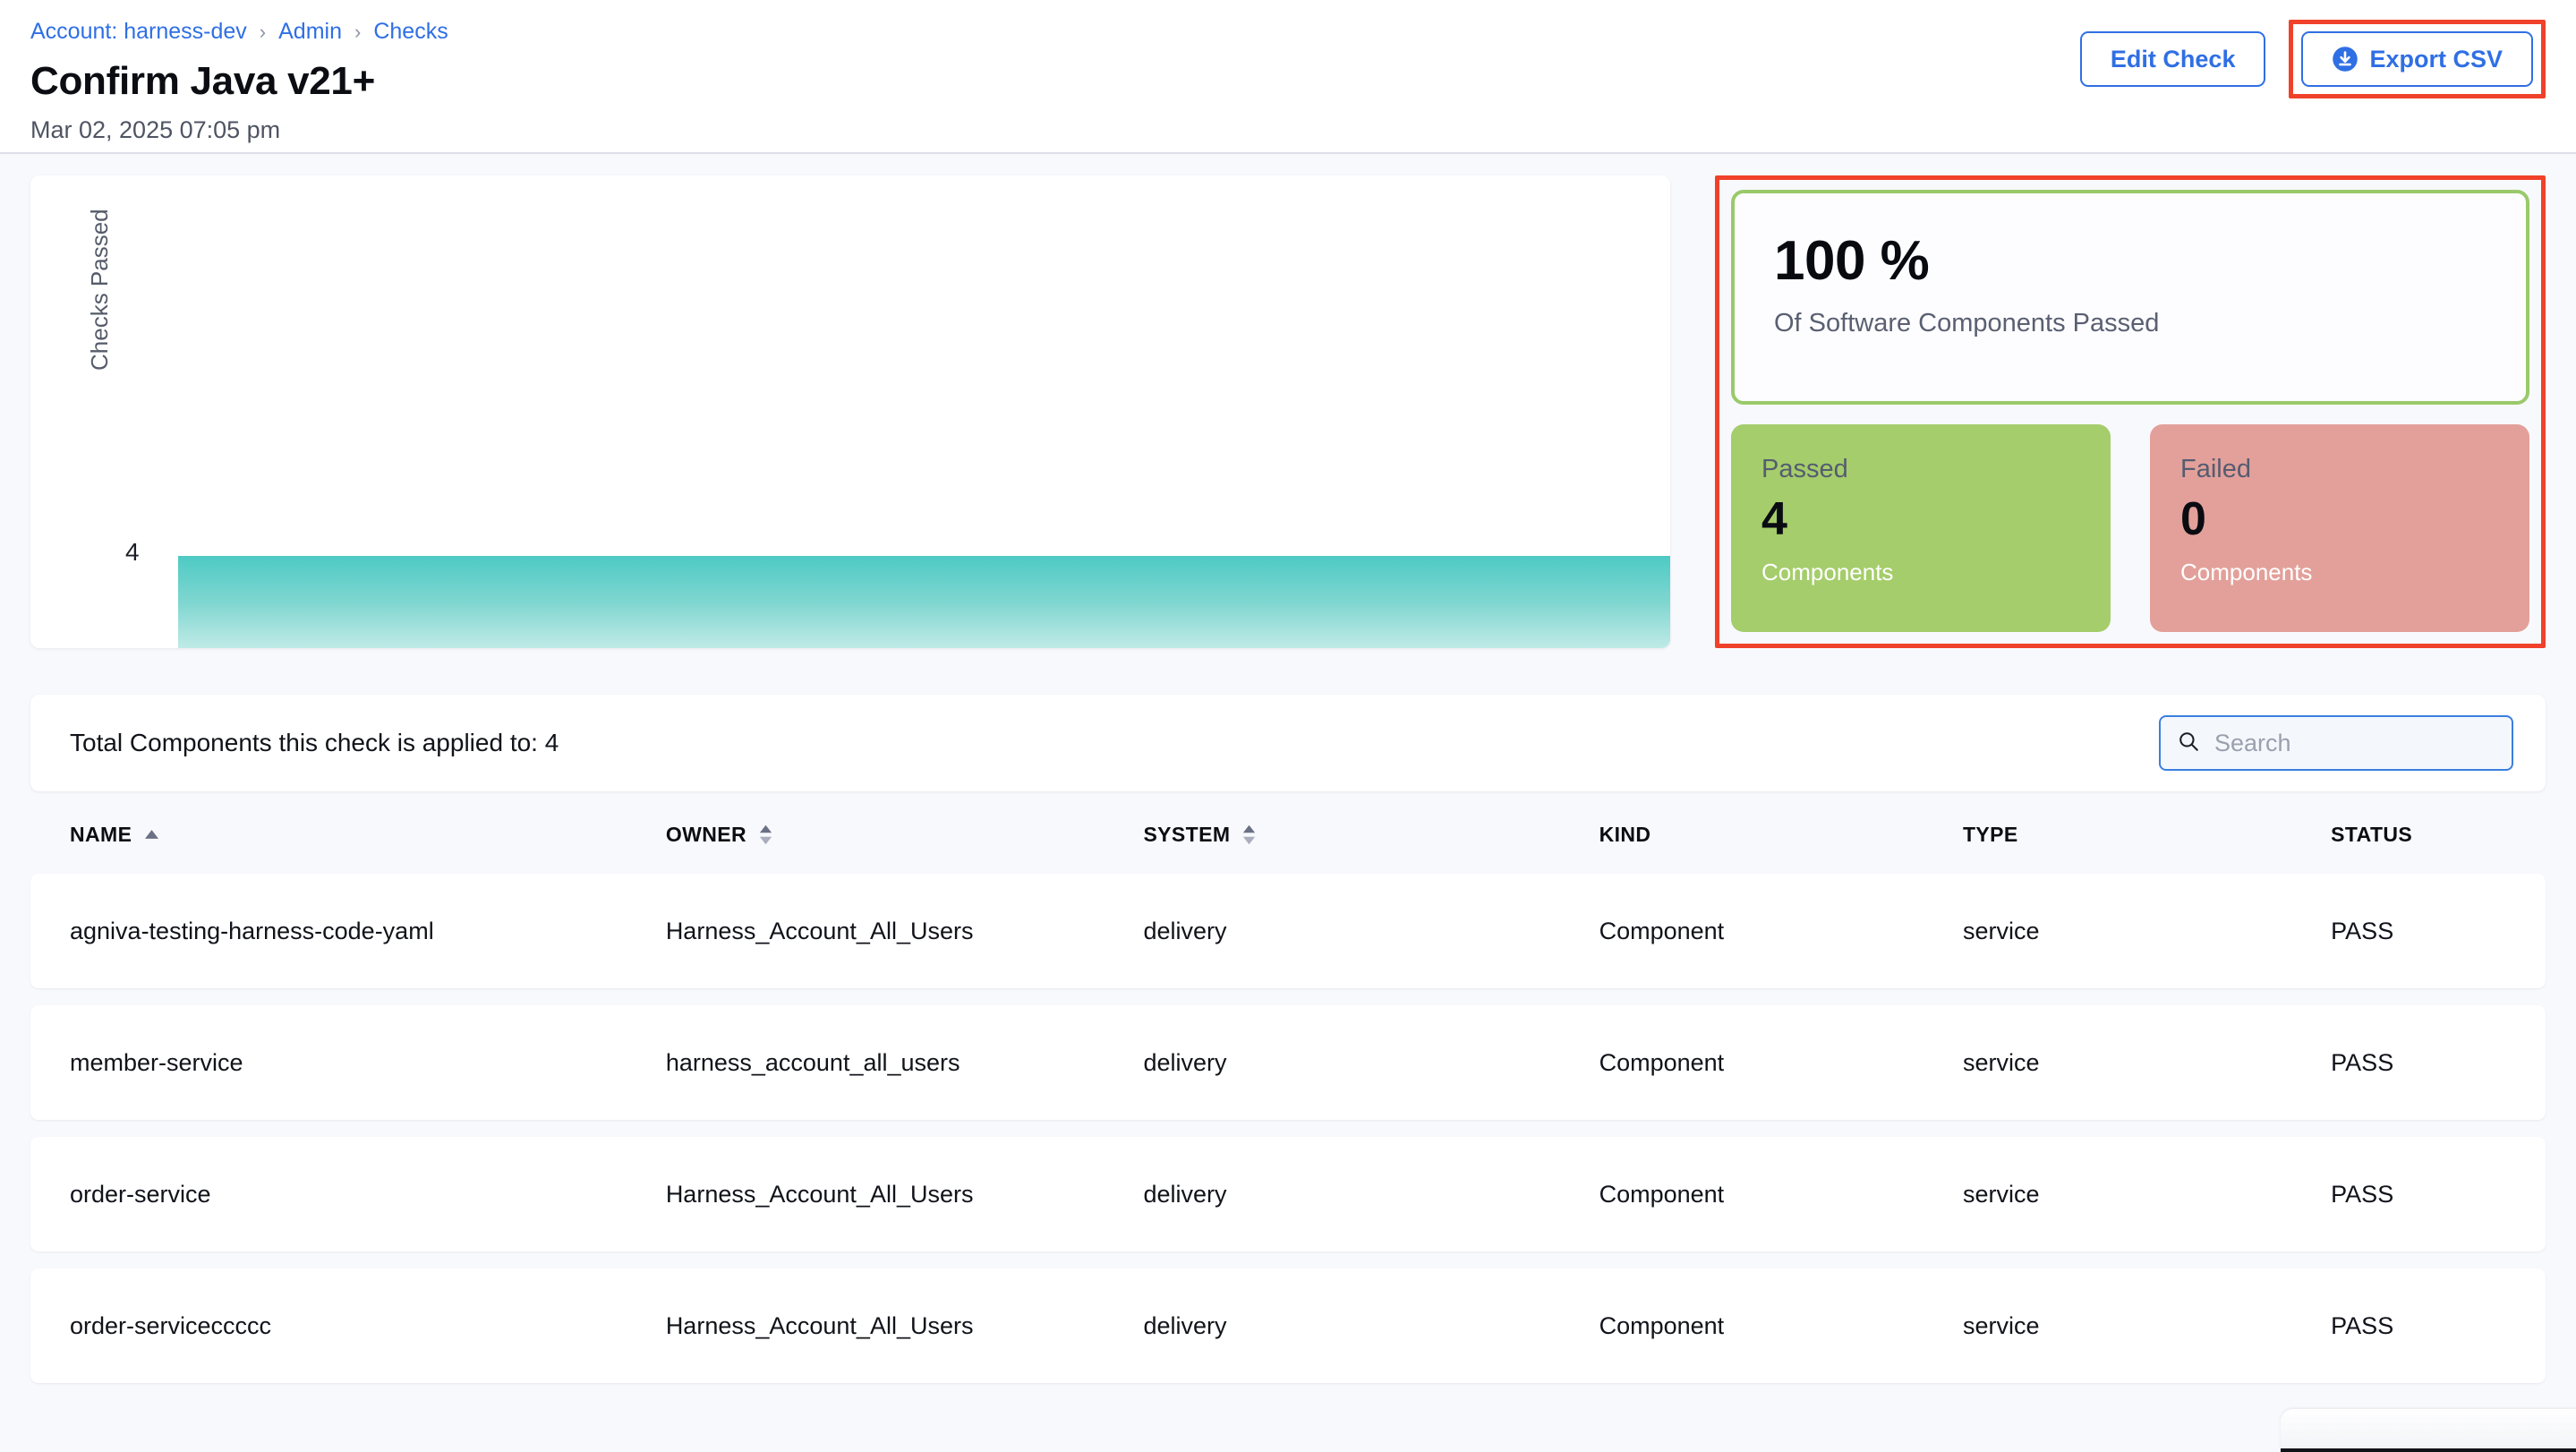  I want to click on column-header-type: TYPE, so click(2147, 835).